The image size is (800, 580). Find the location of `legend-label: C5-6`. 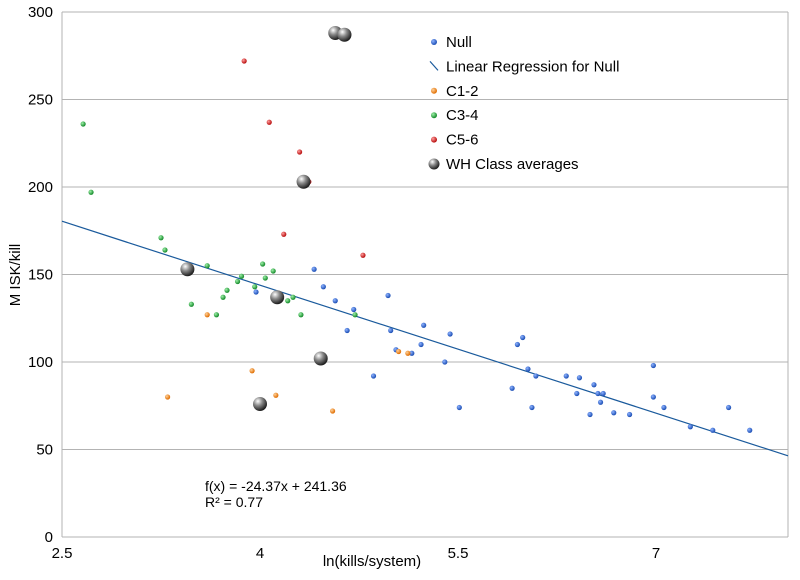

legend-label: C5-6 is located at coordinates (462, 140).